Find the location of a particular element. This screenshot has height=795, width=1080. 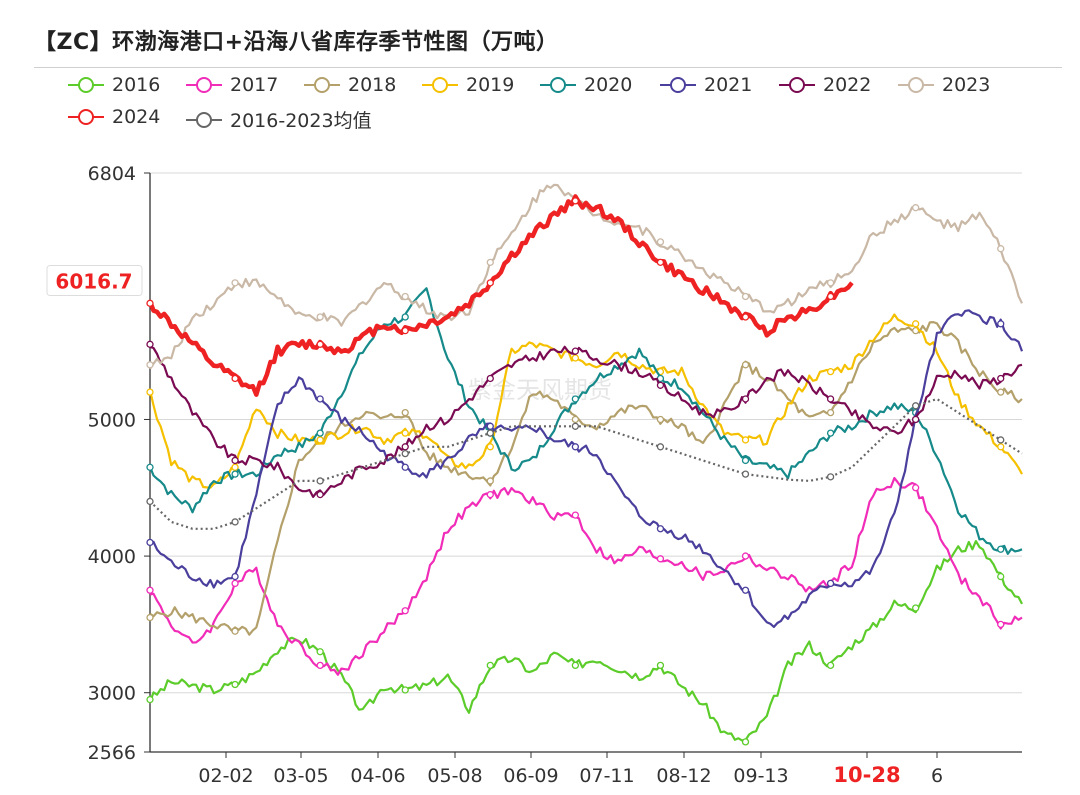

current-value-box is located at coordinates (94, 281).